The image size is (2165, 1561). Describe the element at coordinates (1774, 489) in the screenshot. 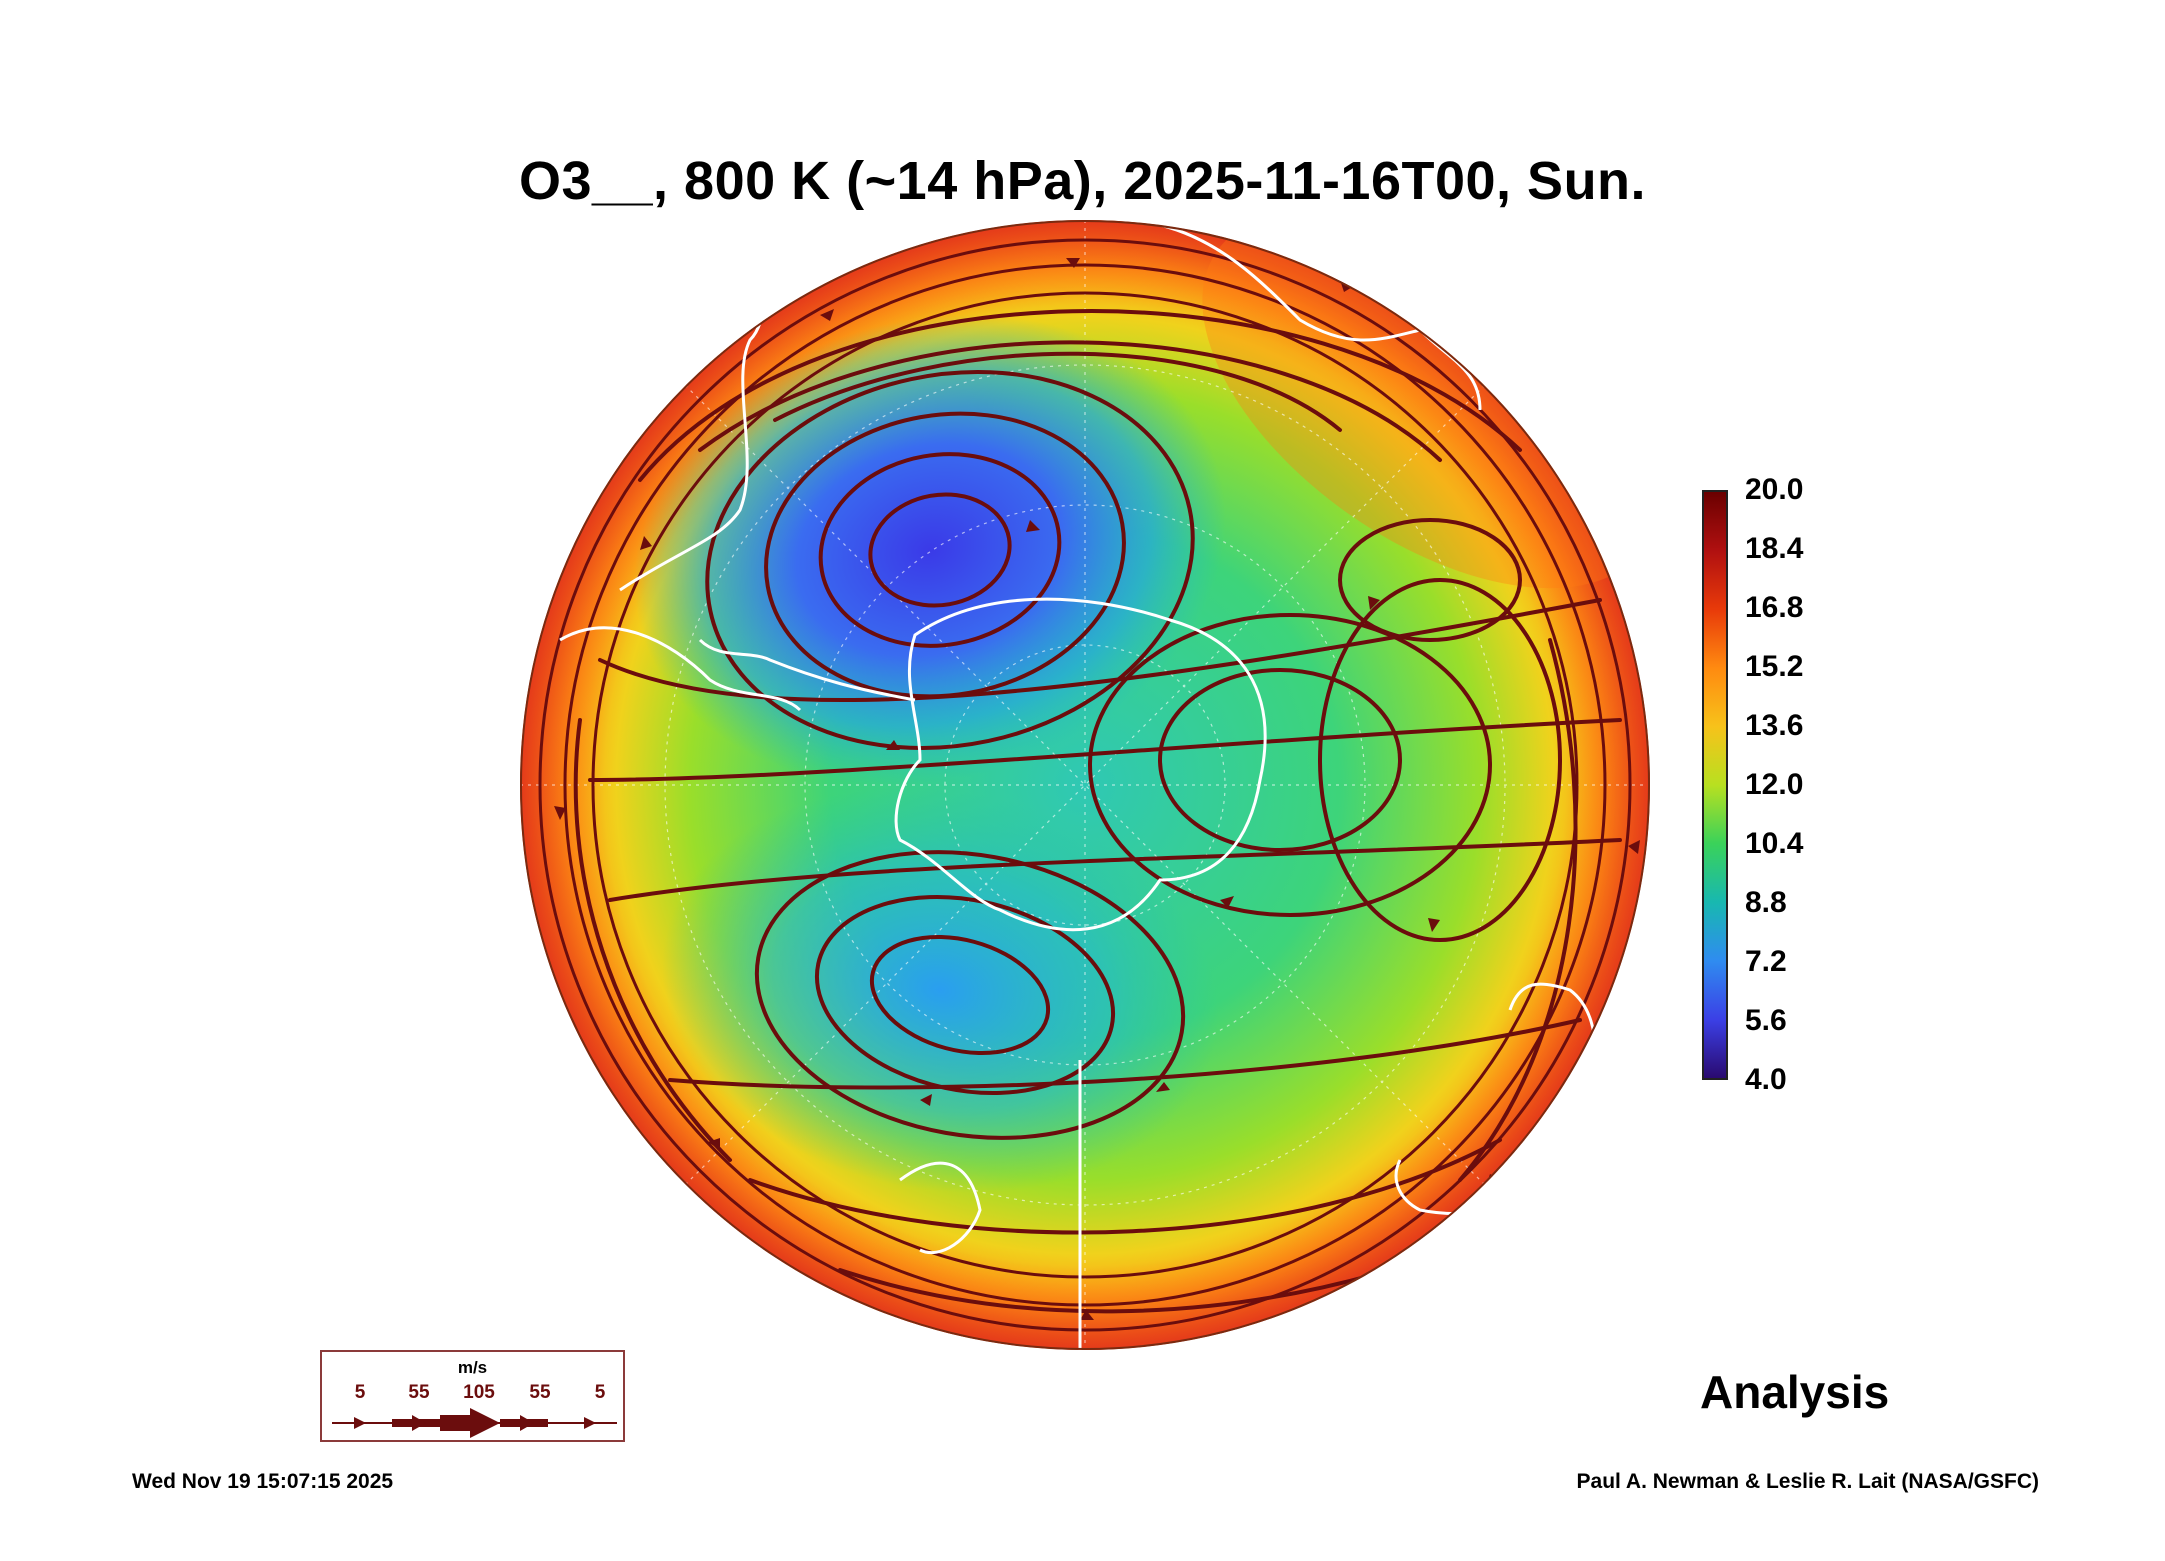

I see `colorbar-label: 20.0` at that location.